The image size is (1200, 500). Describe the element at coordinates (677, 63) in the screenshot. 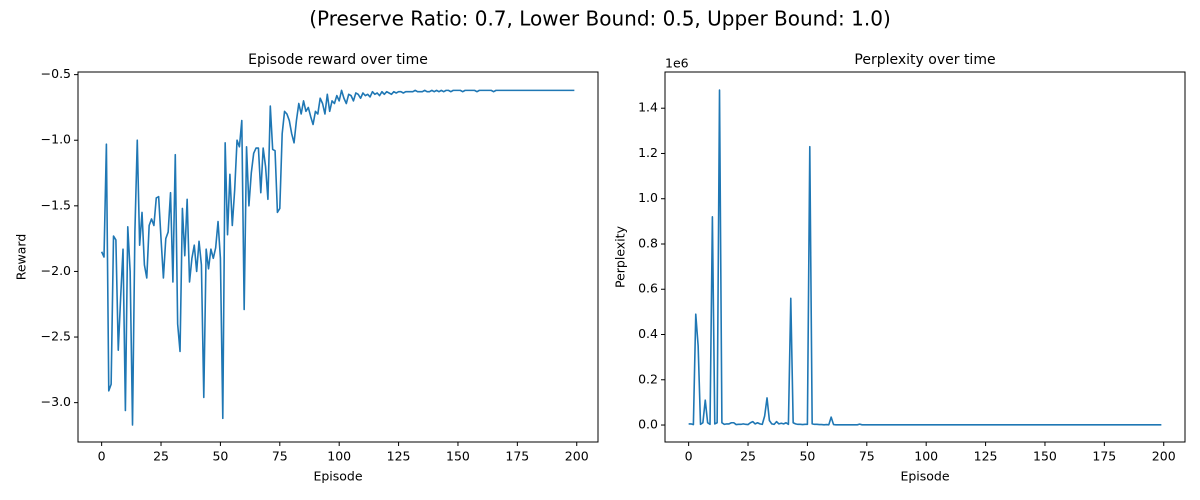

I see `y-offset-label: 1e6` at that location.